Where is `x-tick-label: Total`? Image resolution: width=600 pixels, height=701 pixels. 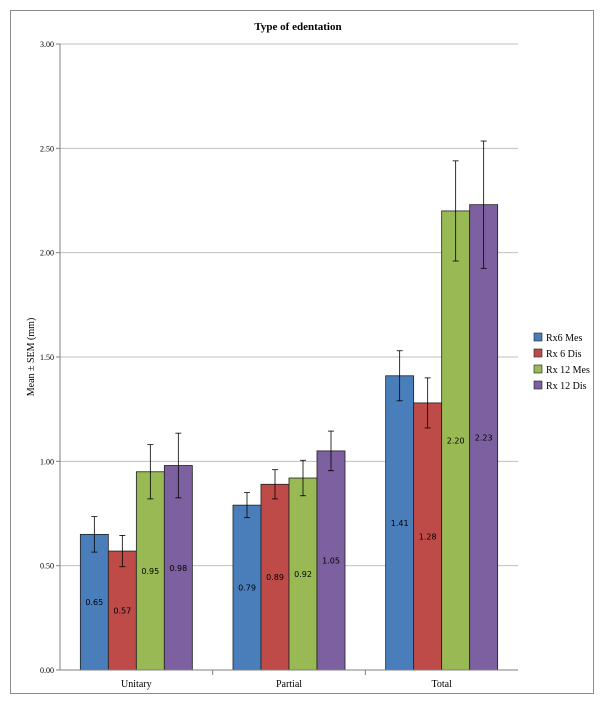
x-tick-label: Total is located at coordinates (441, 684).